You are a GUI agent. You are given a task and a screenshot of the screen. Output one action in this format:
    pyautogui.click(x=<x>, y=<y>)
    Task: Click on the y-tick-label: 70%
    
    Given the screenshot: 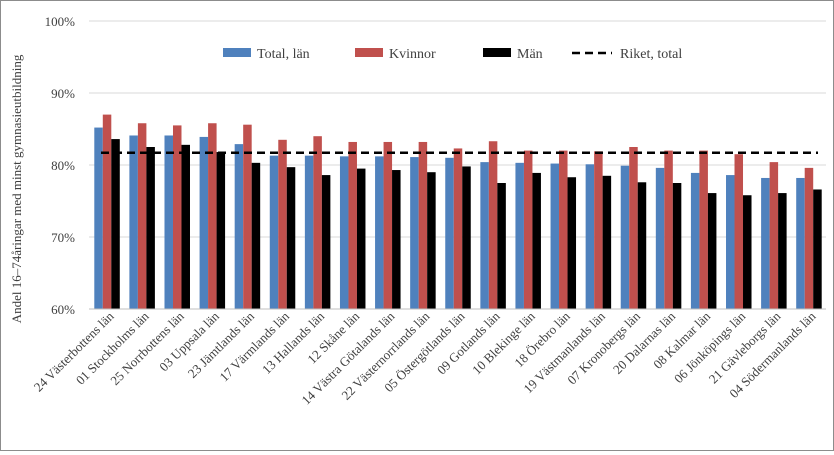 What is the action you would take?
    pyautogui.click(x=63, y=237)
    